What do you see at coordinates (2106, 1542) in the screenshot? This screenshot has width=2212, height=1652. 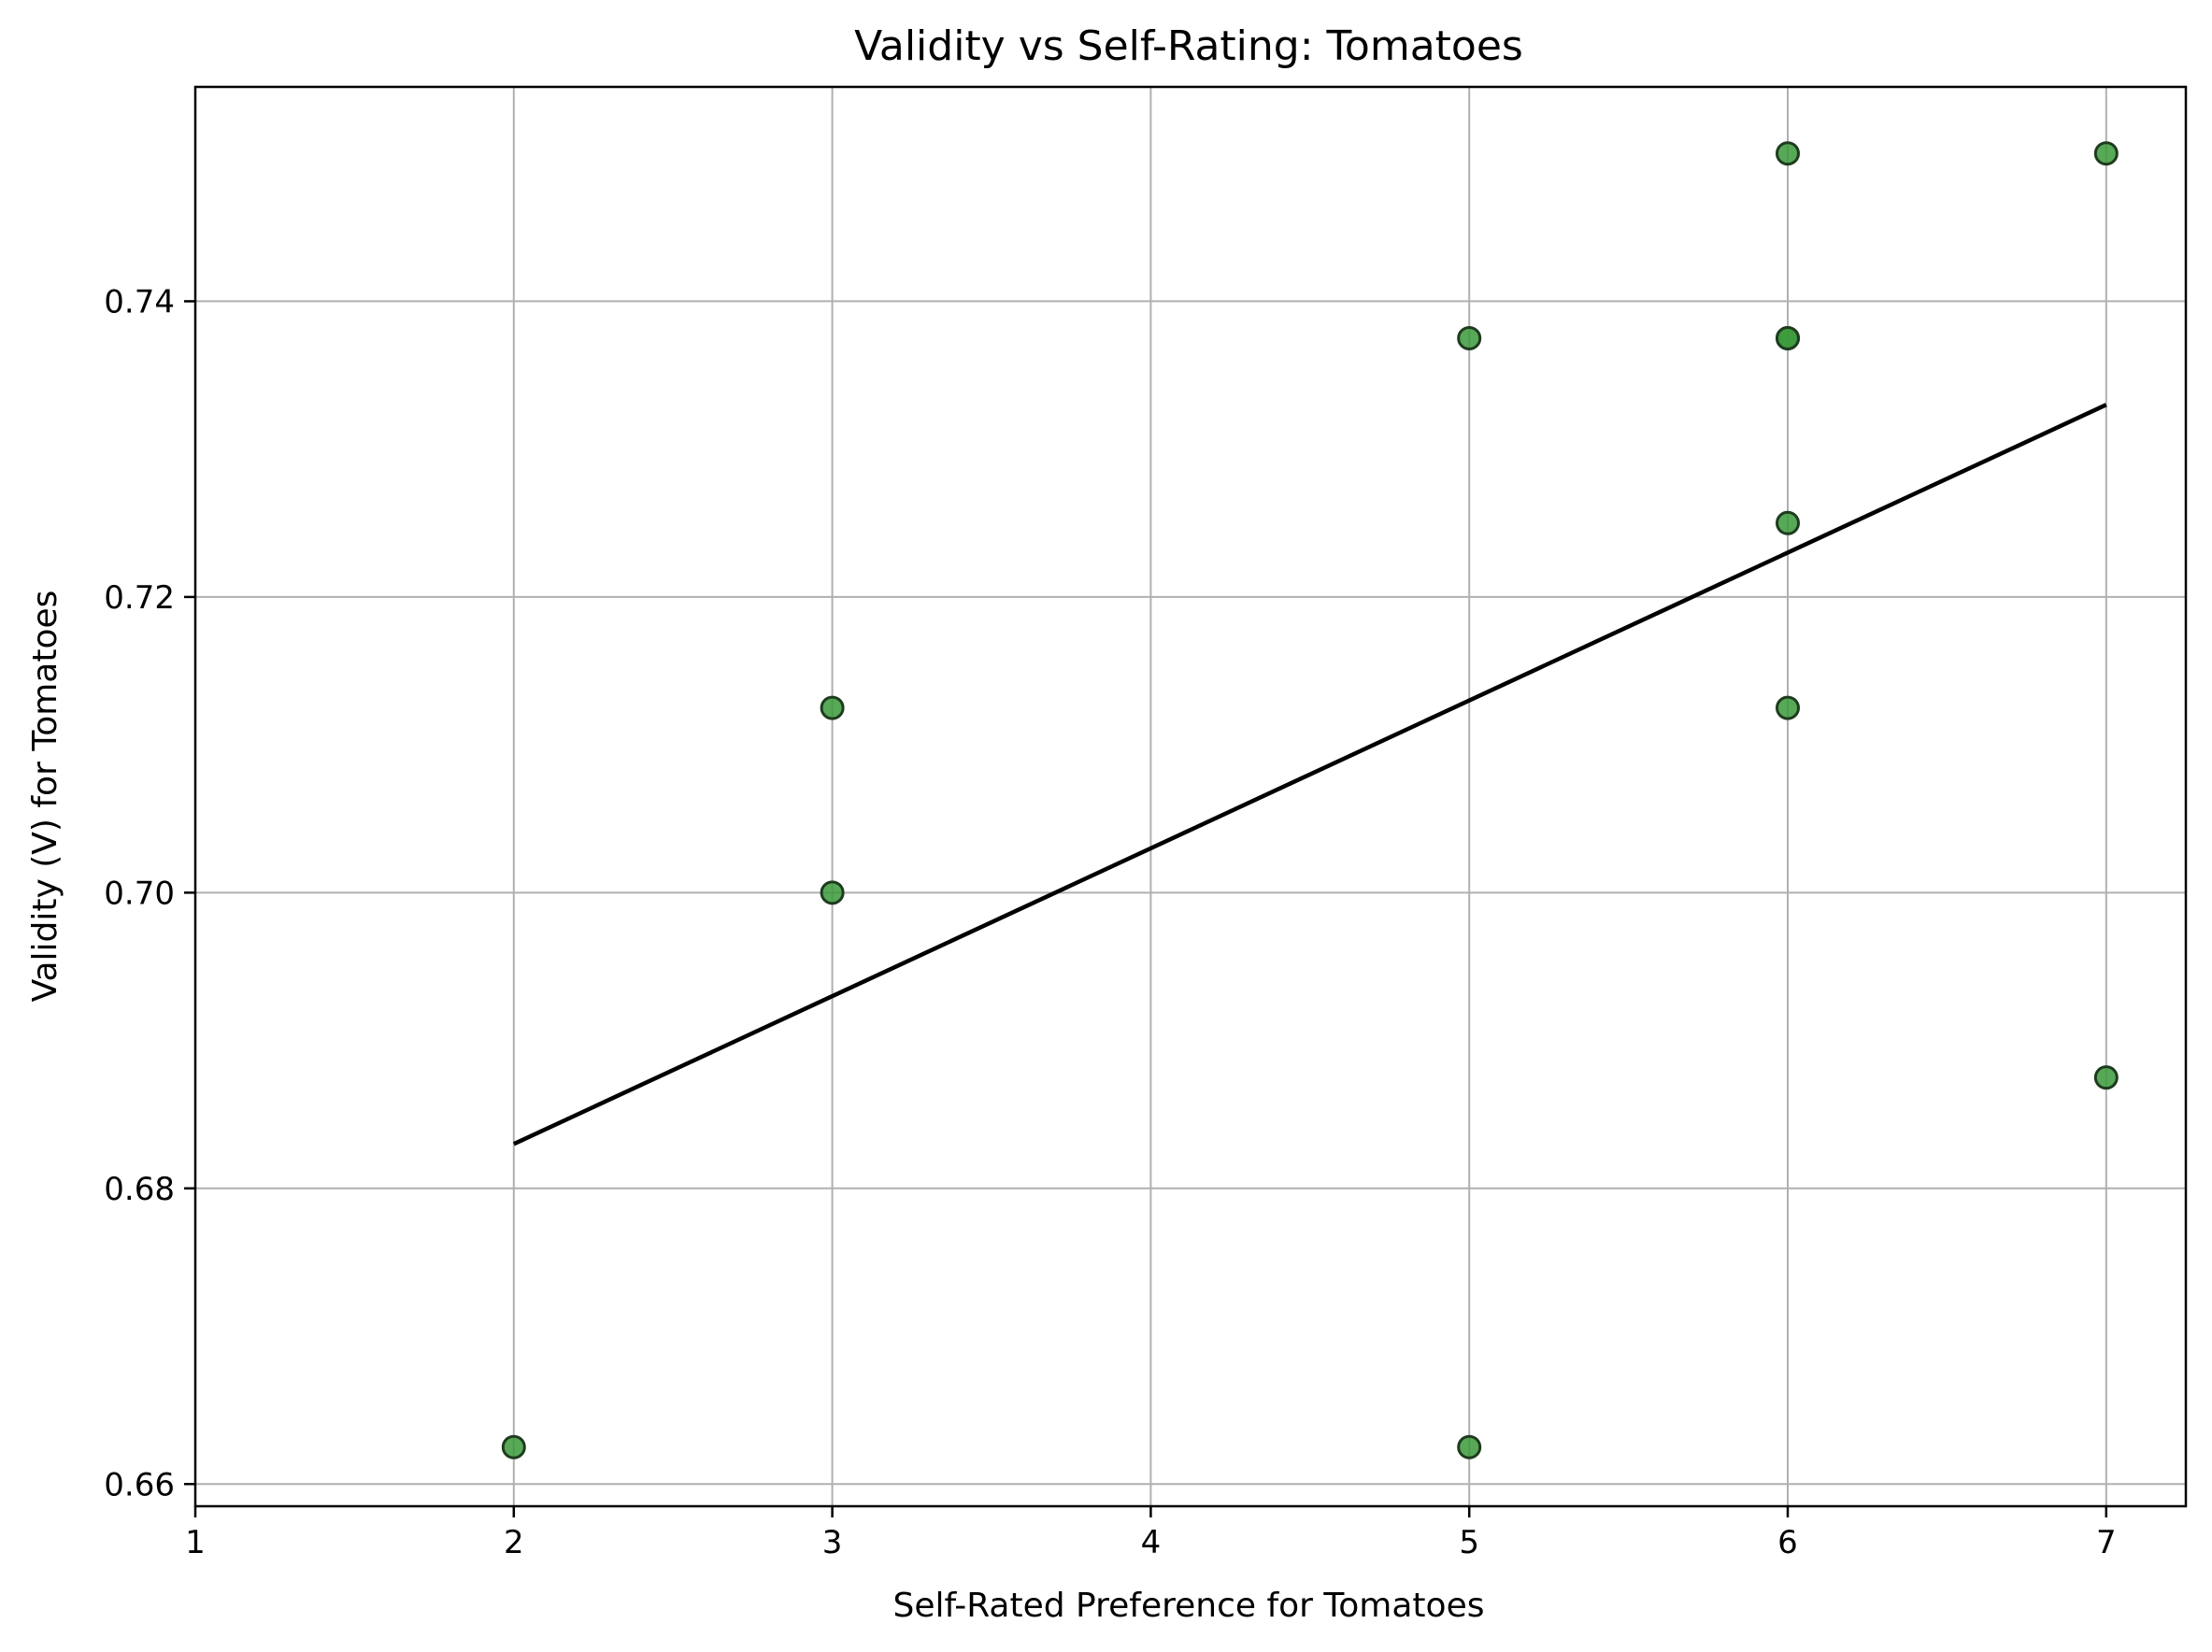 I see `x-tick-label: 7` at bounding box center [2106, 1542].